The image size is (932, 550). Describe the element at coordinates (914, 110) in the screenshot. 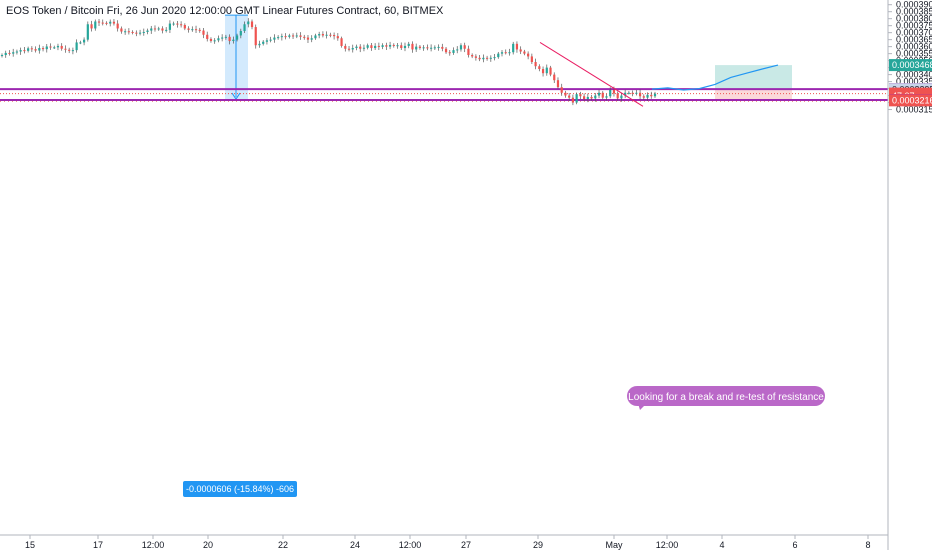

I see `y-tick-label: 0.0003150` at that location.